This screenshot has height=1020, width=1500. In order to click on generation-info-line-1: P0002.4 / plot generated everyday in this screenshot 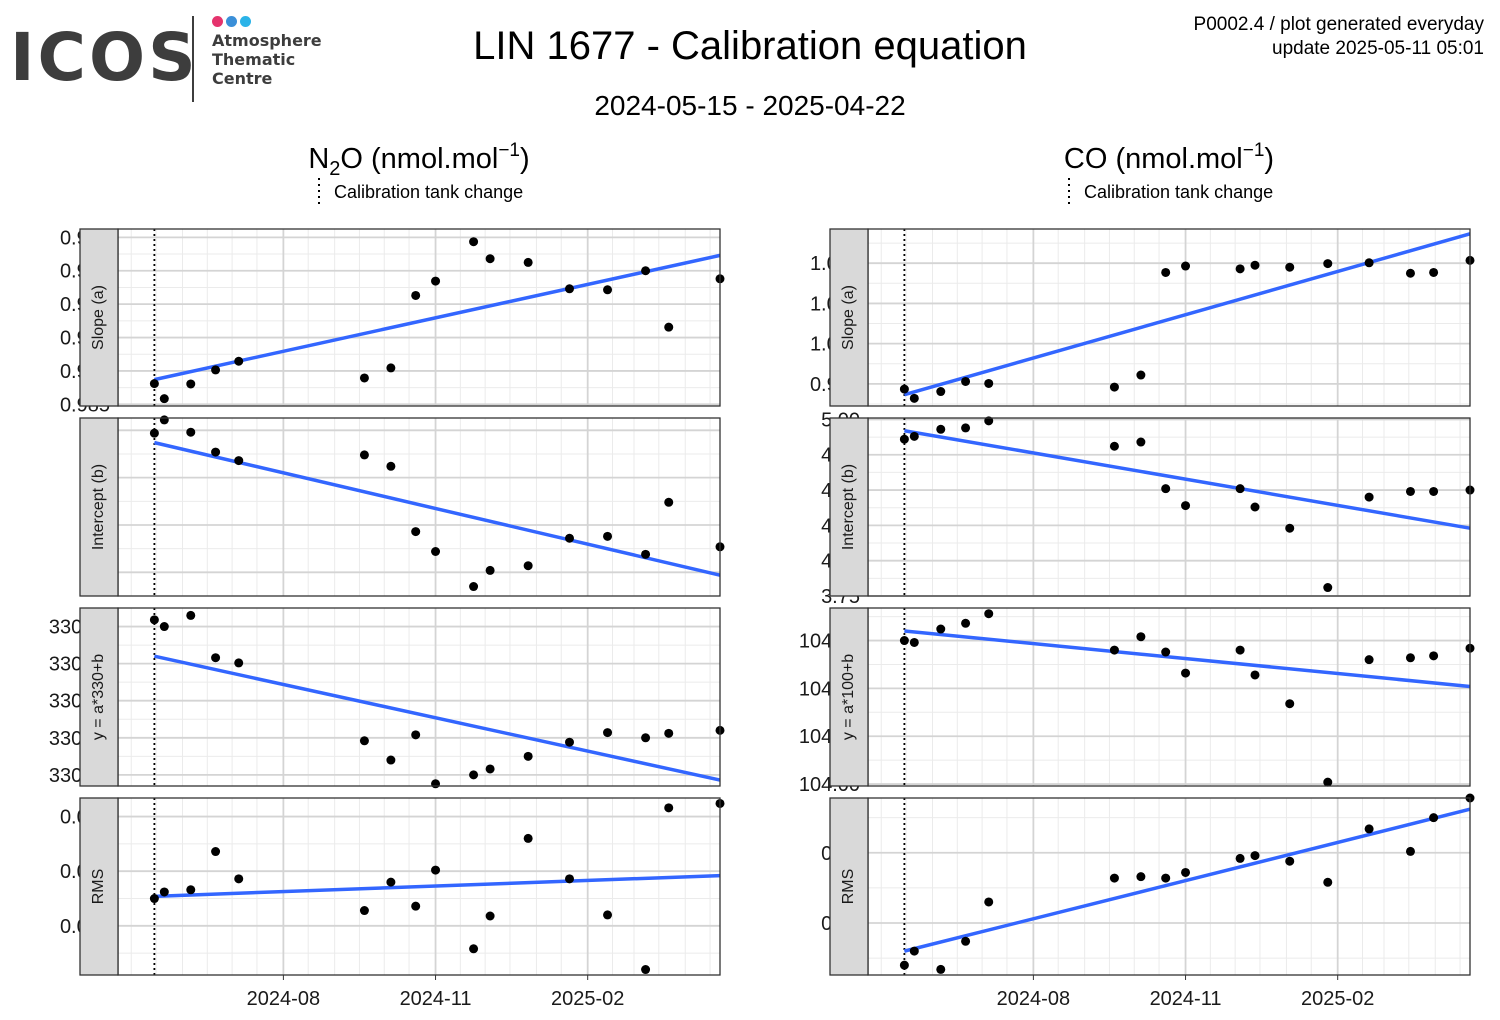, I will do `click(1338, 24)`.